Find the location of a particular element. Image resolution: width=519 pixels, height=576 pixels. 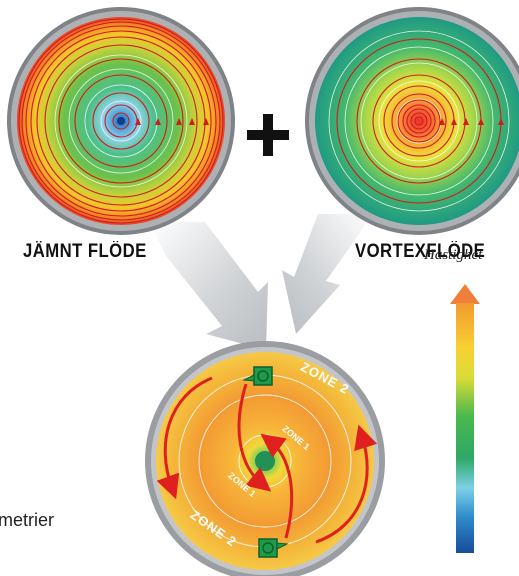

flow-arrows is located at coordinates (267, 460).